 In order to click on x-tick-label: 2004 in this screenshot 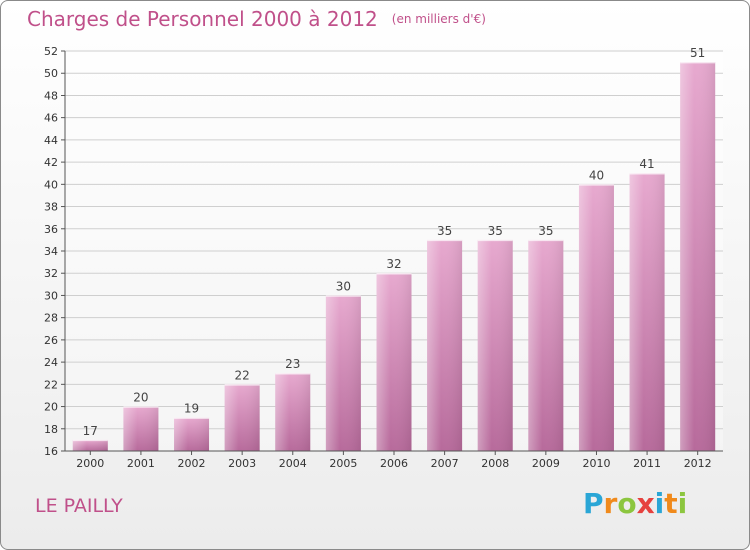, I will do `click(293, 463)`.